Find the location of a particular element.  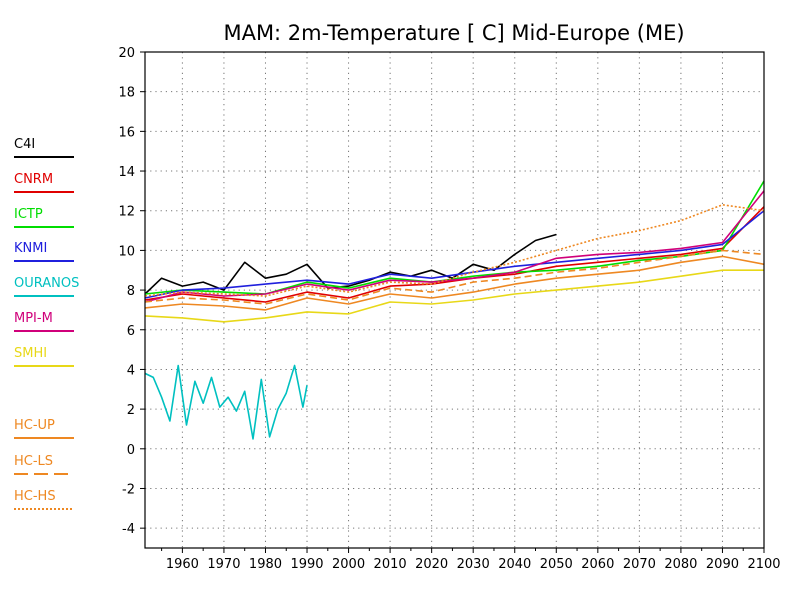

series-line-mpi-m is located at coordinates (454, 246).